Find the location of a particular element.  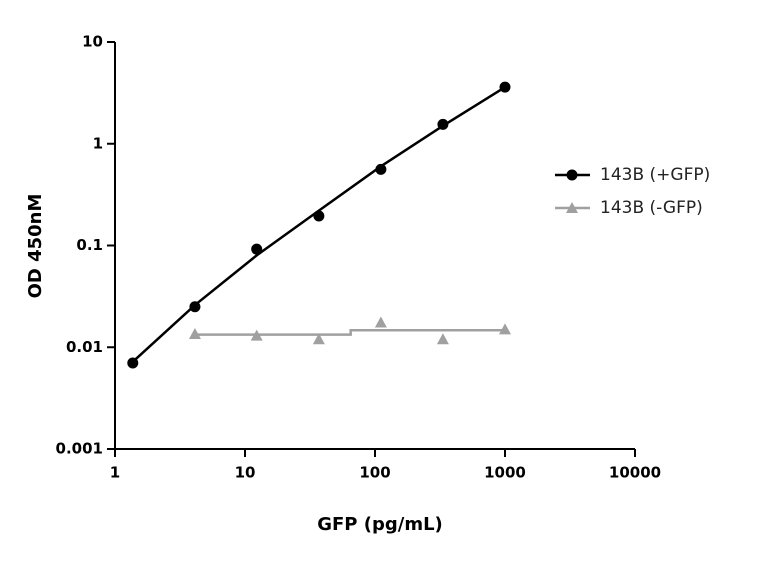

x-tick-label: 100 is located at coordinates (374, 473).